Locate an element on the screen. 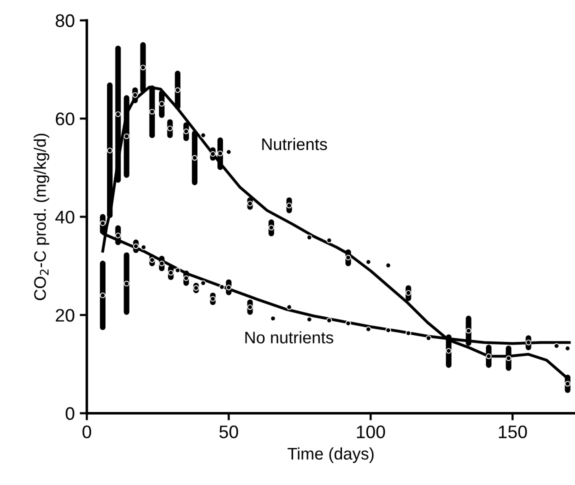  y-tick-label: 40 is located at coordinates (64, 217).